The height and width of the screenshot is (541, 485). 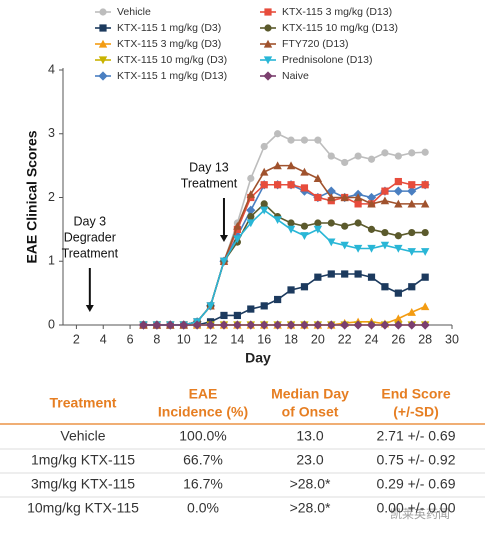 I want to click on x-tick-label: 10, so click(x=184, y=339).